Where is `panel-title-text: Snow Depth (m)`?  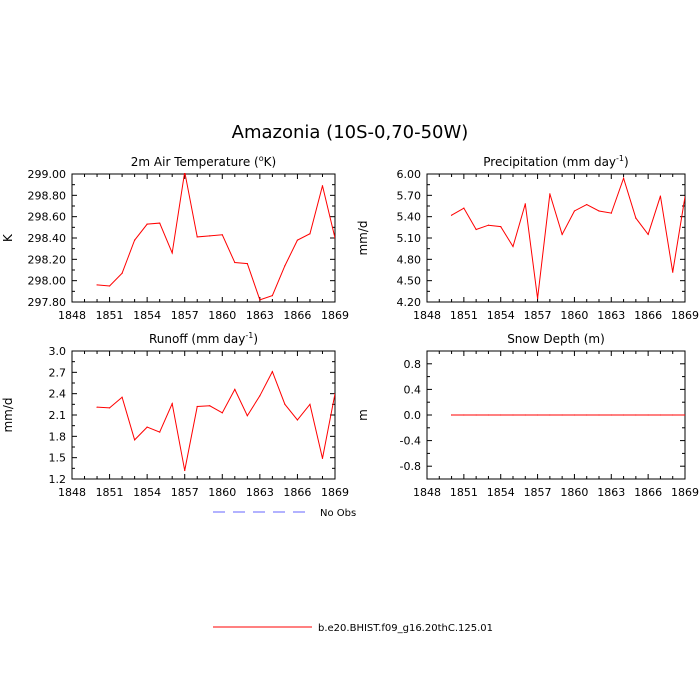 panel-title-text: Snow Depth (m) is located at coordinates (556, 339).